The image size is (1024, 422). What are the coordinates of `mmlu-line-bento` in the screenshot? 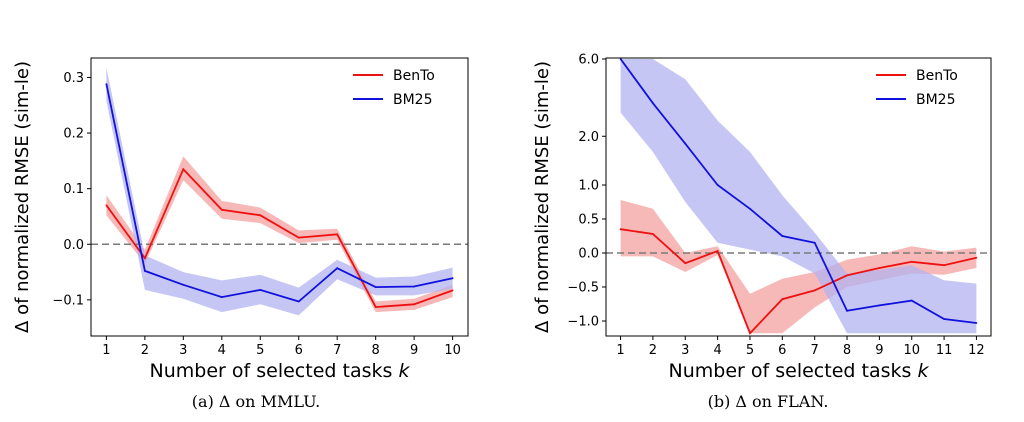 It's located at (279, 238).